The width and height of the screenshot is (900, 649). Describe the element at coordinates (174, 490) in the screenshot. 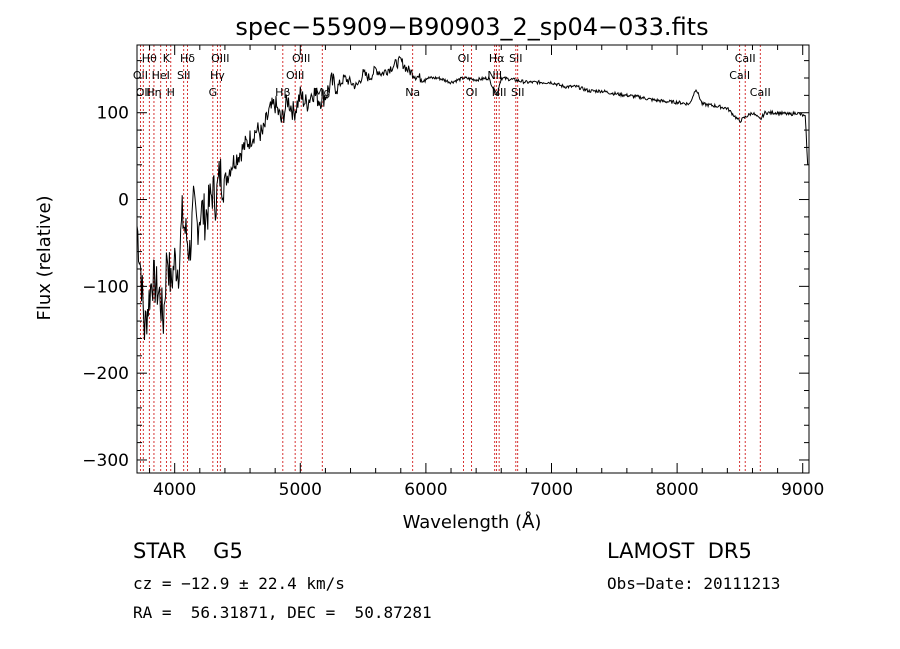

I see `x-tick-label: 4000` at that location.